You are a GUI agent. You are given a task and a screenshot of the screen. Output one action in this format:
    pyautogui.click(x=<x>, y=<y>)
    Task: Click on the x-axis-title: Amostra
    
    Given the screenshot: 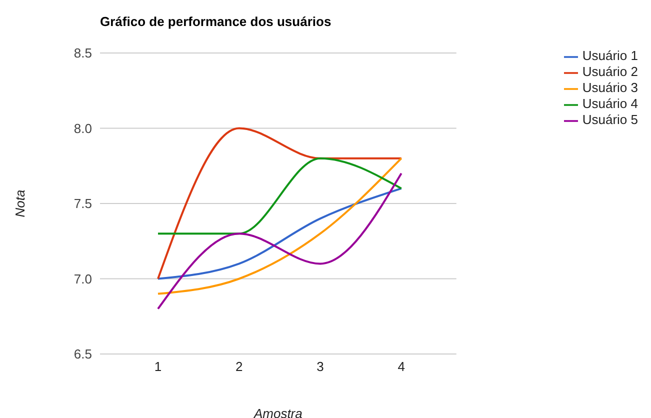 What is the action you would take?
    pyautogui.click(x=277, y=412)
    